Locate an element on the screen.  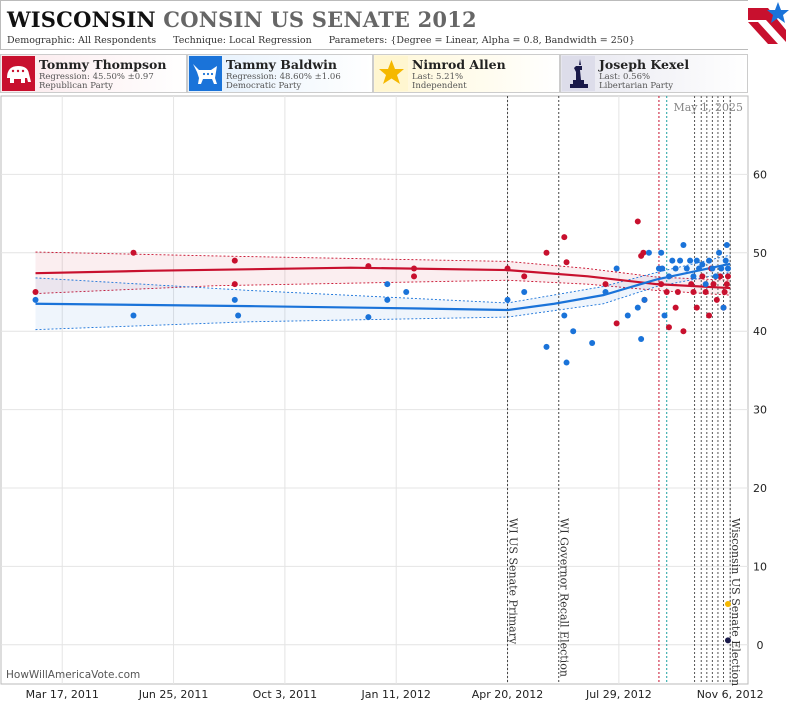
title-state: WISCONSIN is located at coordinates (81, 19).